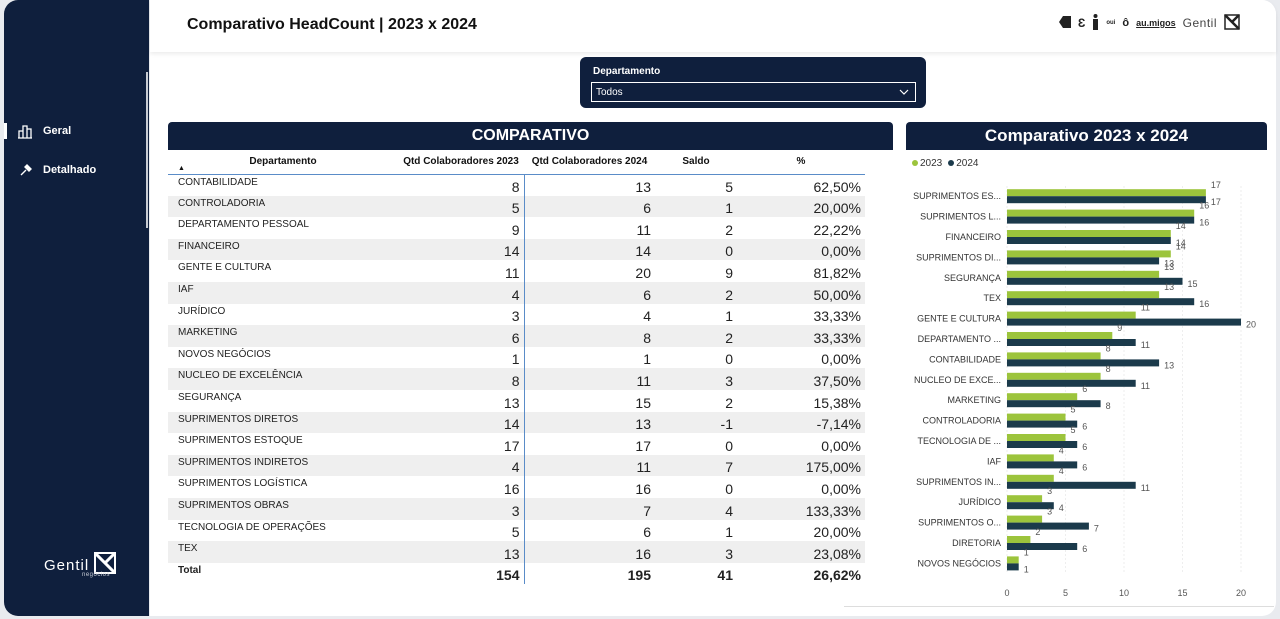 The width and height of the screenshot is (1280, 619). What do you see at coordinates (461, 162) in the screenshot?
I see `column-header-qtd-2023: Qtd Colaboradores 2023` at bounding box center [461, 162].